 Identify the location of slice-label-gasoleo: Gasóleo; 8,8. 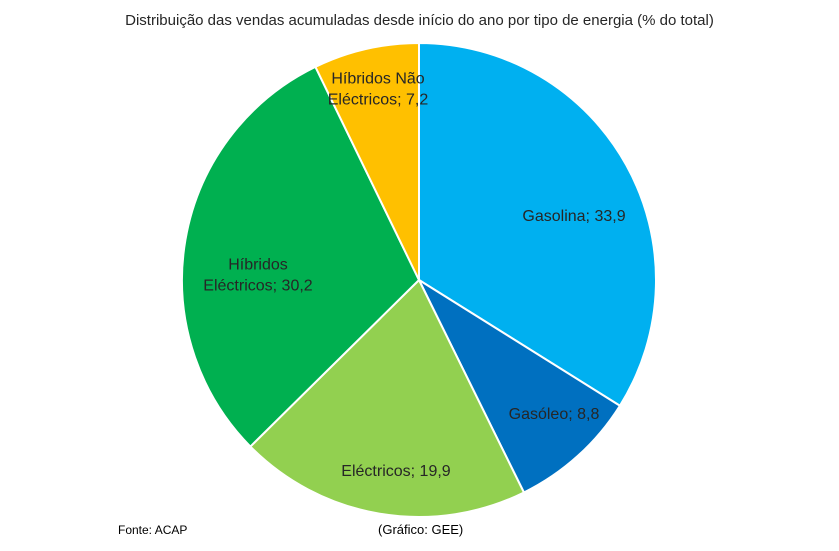
(554, 414).